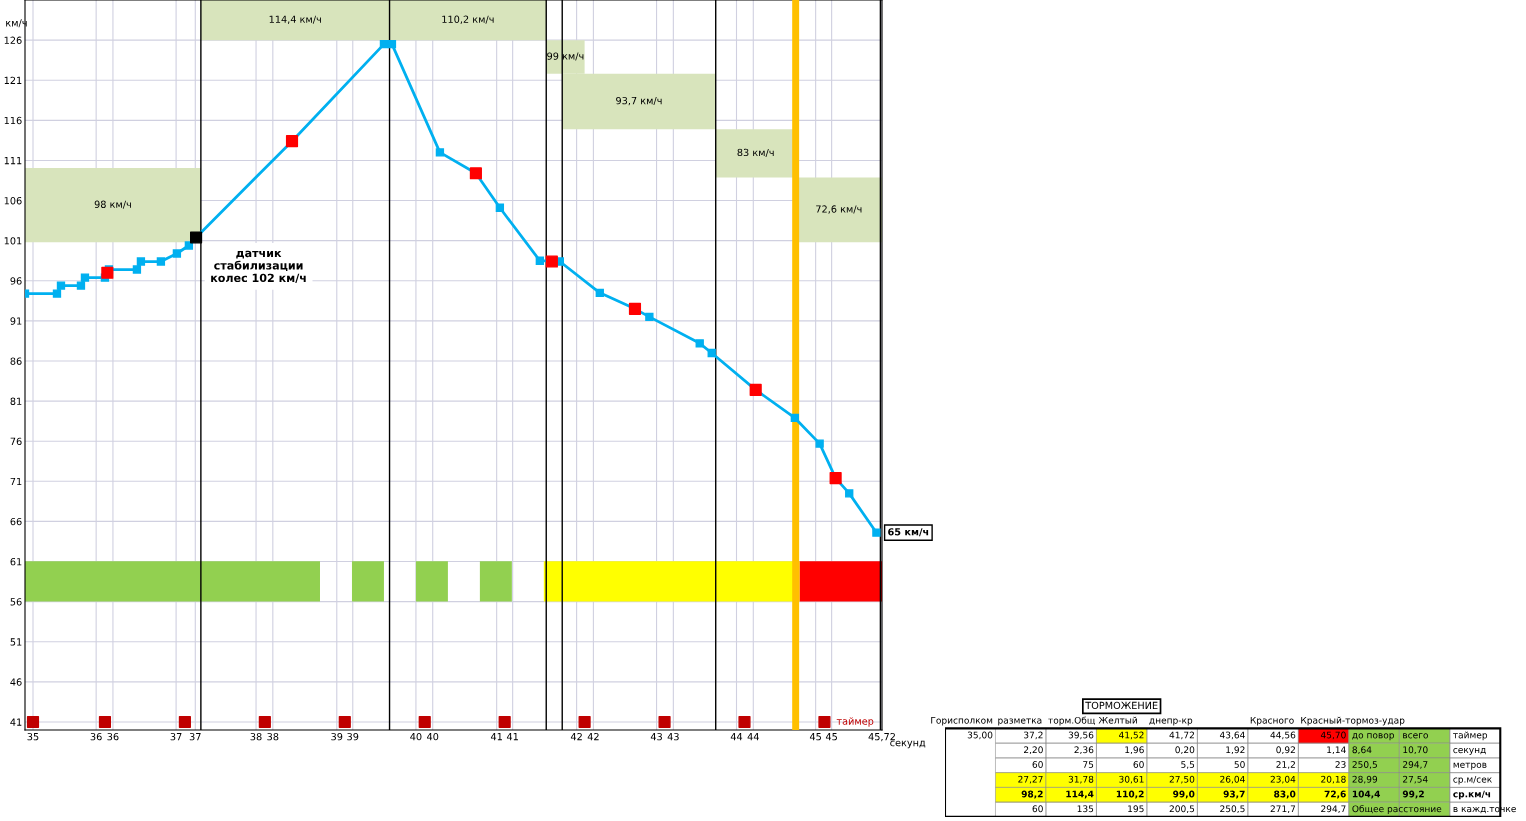  What do you see at coordinates (1234, 794) in the screenshot?
I see `text: 93,7` at bounding box center [1234, 794].